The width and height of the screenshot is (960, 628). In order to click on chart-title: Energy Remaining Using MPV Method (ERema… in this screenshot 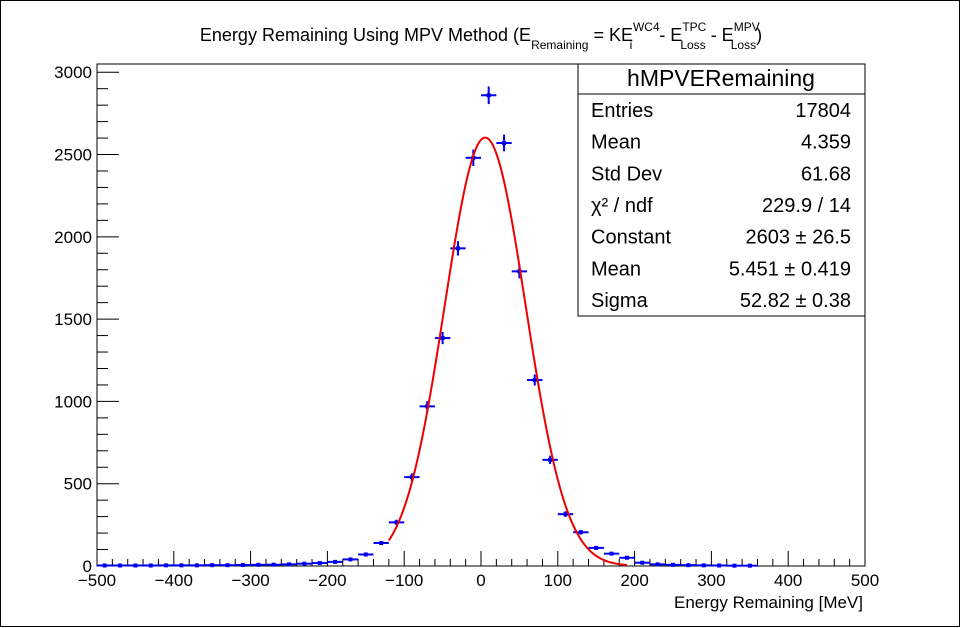, I will do `click(481, 36)`.